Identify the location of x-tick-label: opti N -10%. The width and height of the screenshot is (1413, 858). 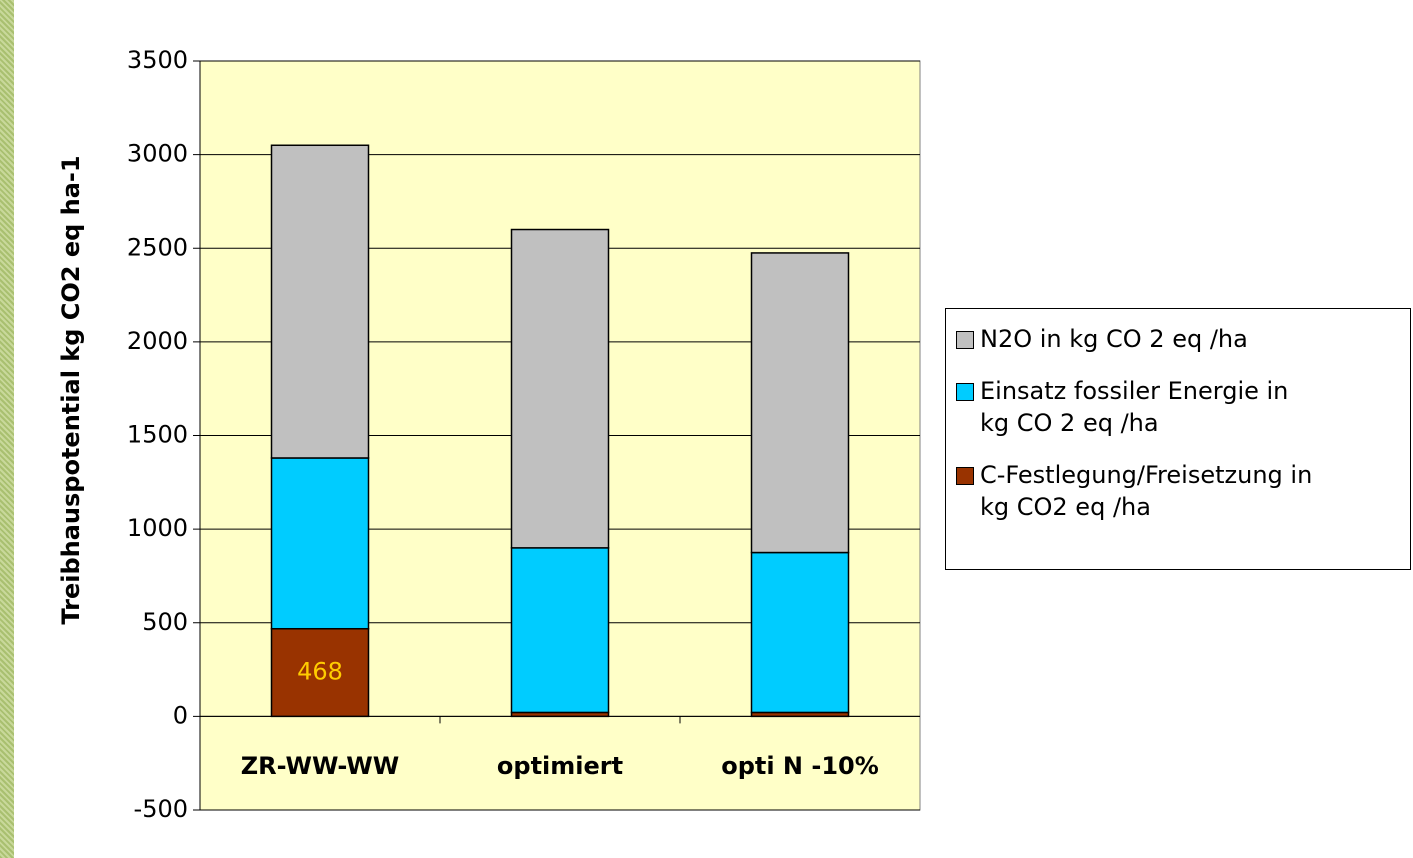
(800, 766).